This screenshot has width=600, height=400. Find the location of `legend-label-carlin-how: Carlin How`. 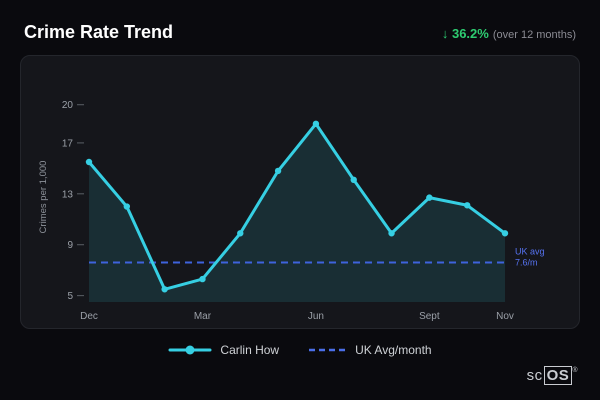

legend-label-carlin-how: Carlin How is located at coordinates (250, 350).